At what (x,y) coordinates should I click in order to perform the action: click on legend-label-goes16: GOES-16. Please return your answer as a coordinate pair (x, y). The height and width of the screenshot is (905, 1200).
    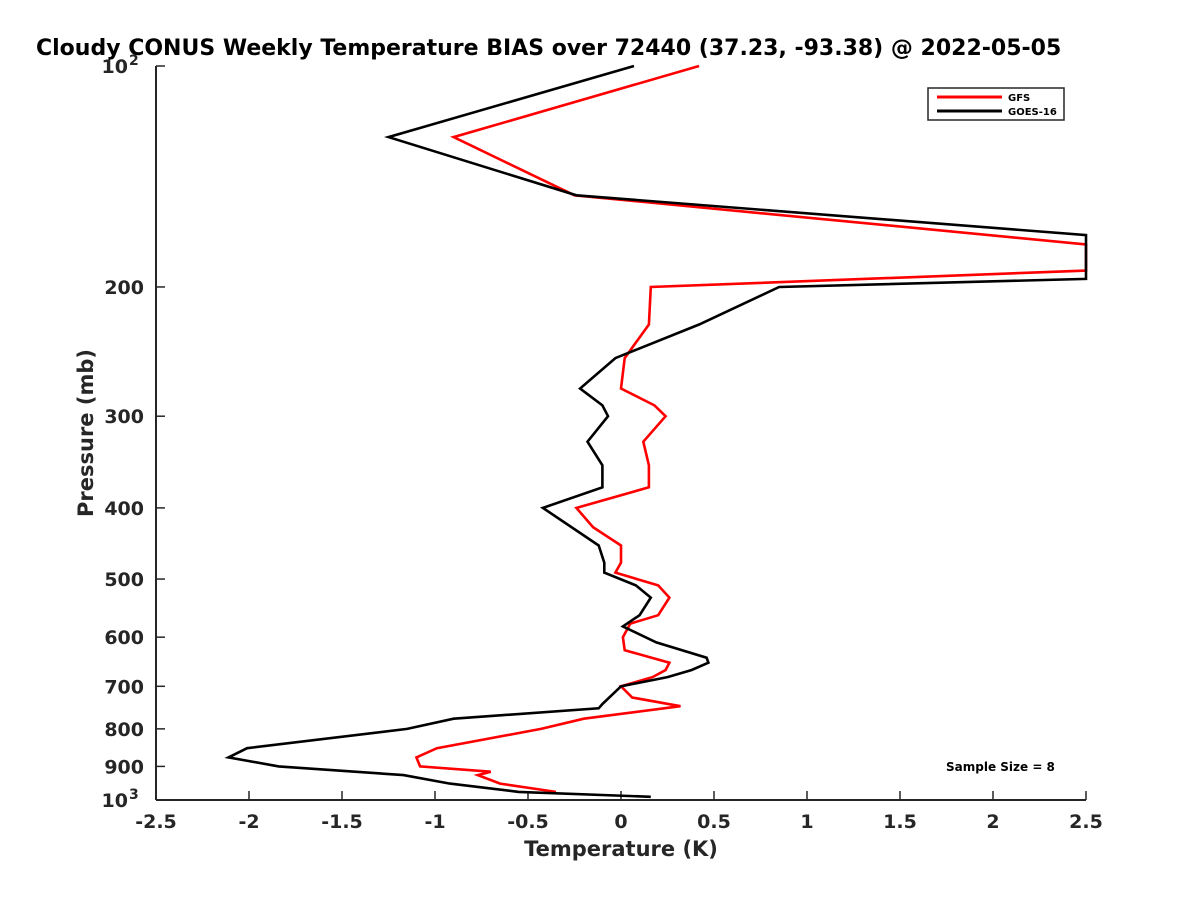
    Looking at the image, I should click on (1032, 112).